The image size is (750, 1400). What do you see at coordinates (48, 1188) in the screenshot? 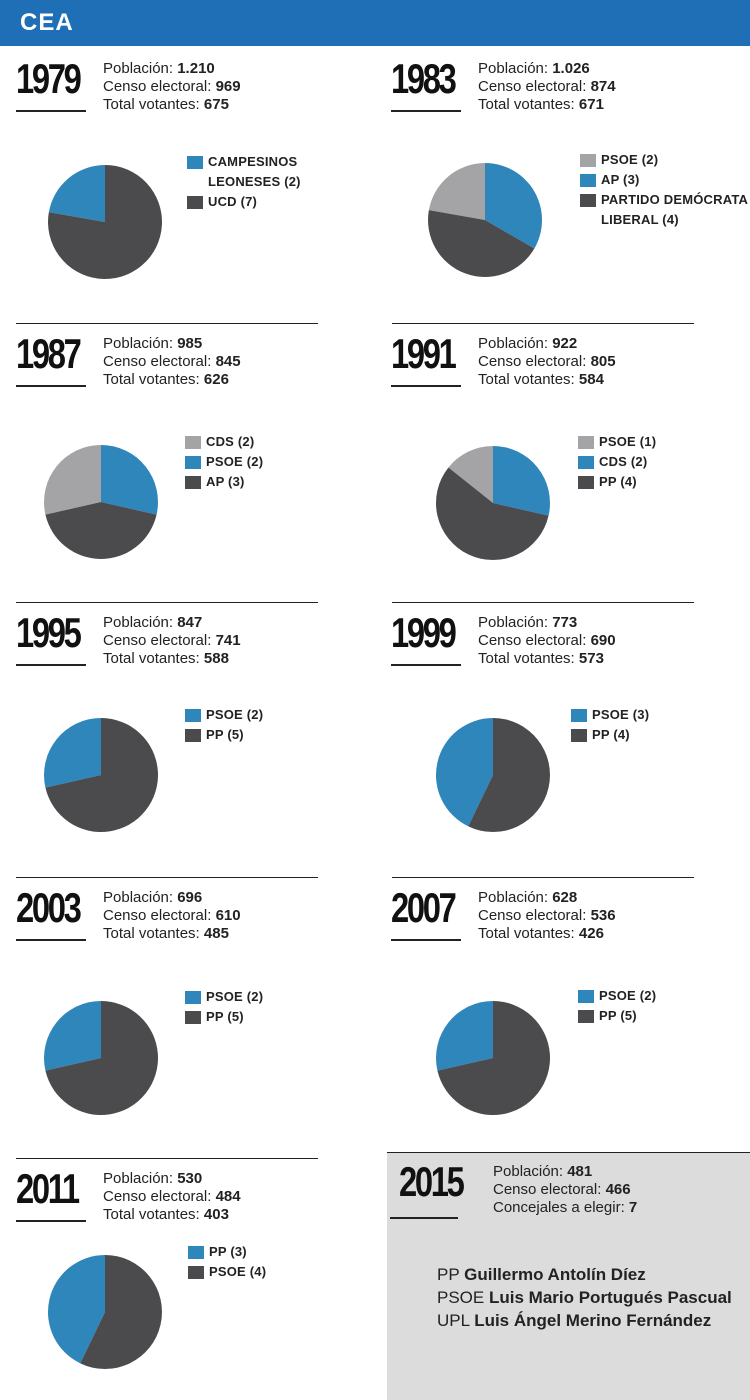
I see `year-label: 2011` at bounding box center [48, 1188].